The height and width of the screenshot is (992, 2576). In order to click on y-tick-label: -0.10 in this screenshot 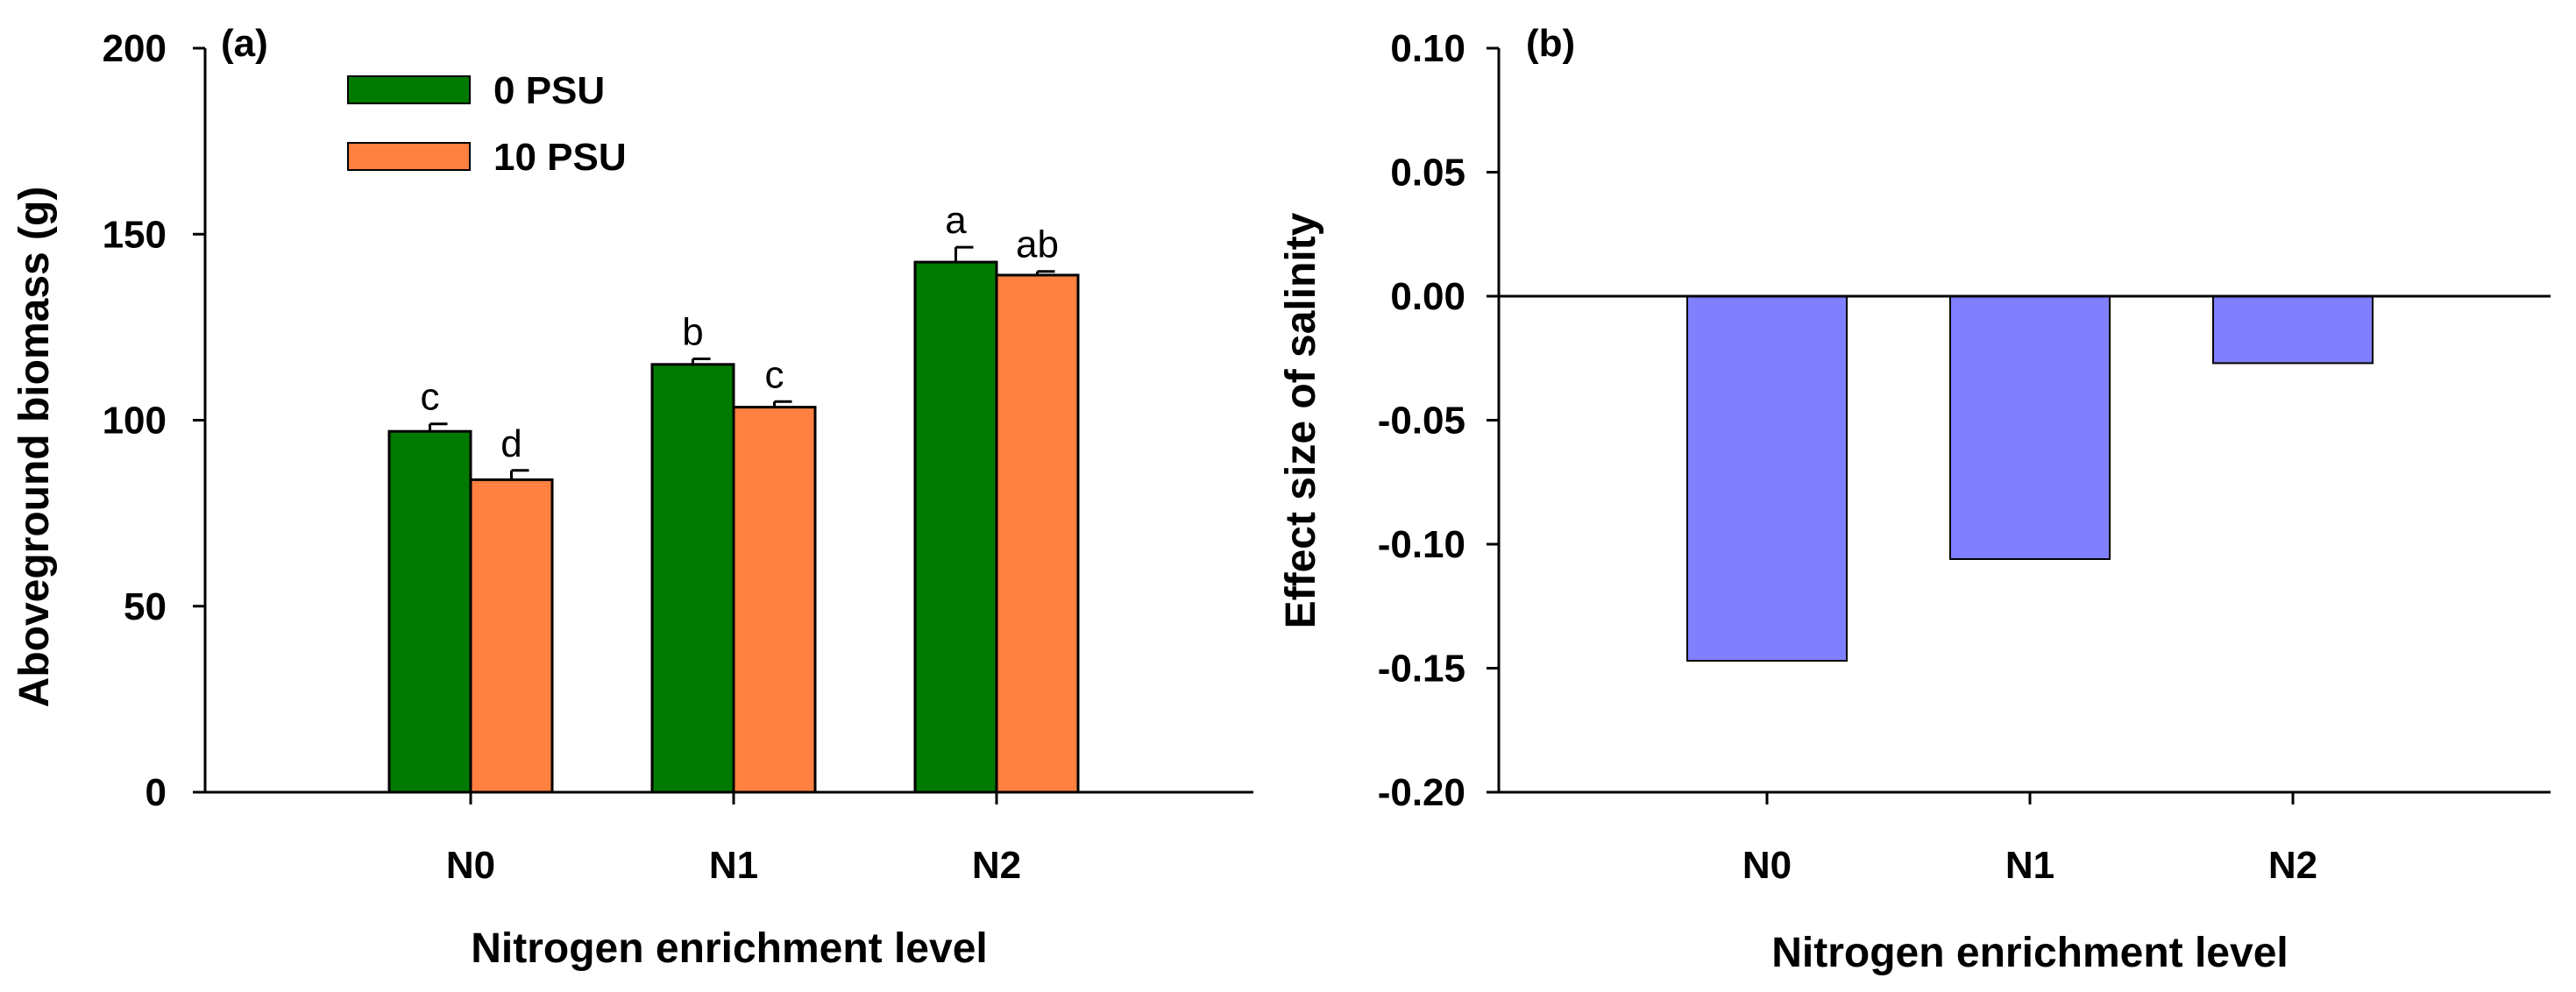, I will do `click(1421, 544)`.